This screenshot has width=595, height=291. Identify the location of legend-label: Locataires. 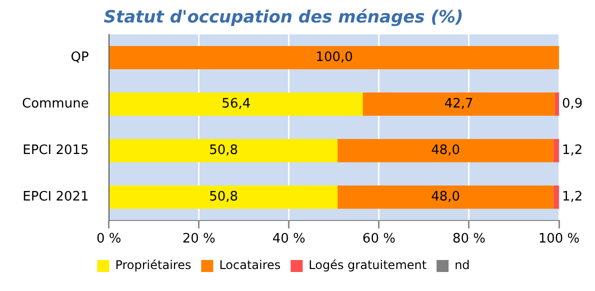
(250, 265).